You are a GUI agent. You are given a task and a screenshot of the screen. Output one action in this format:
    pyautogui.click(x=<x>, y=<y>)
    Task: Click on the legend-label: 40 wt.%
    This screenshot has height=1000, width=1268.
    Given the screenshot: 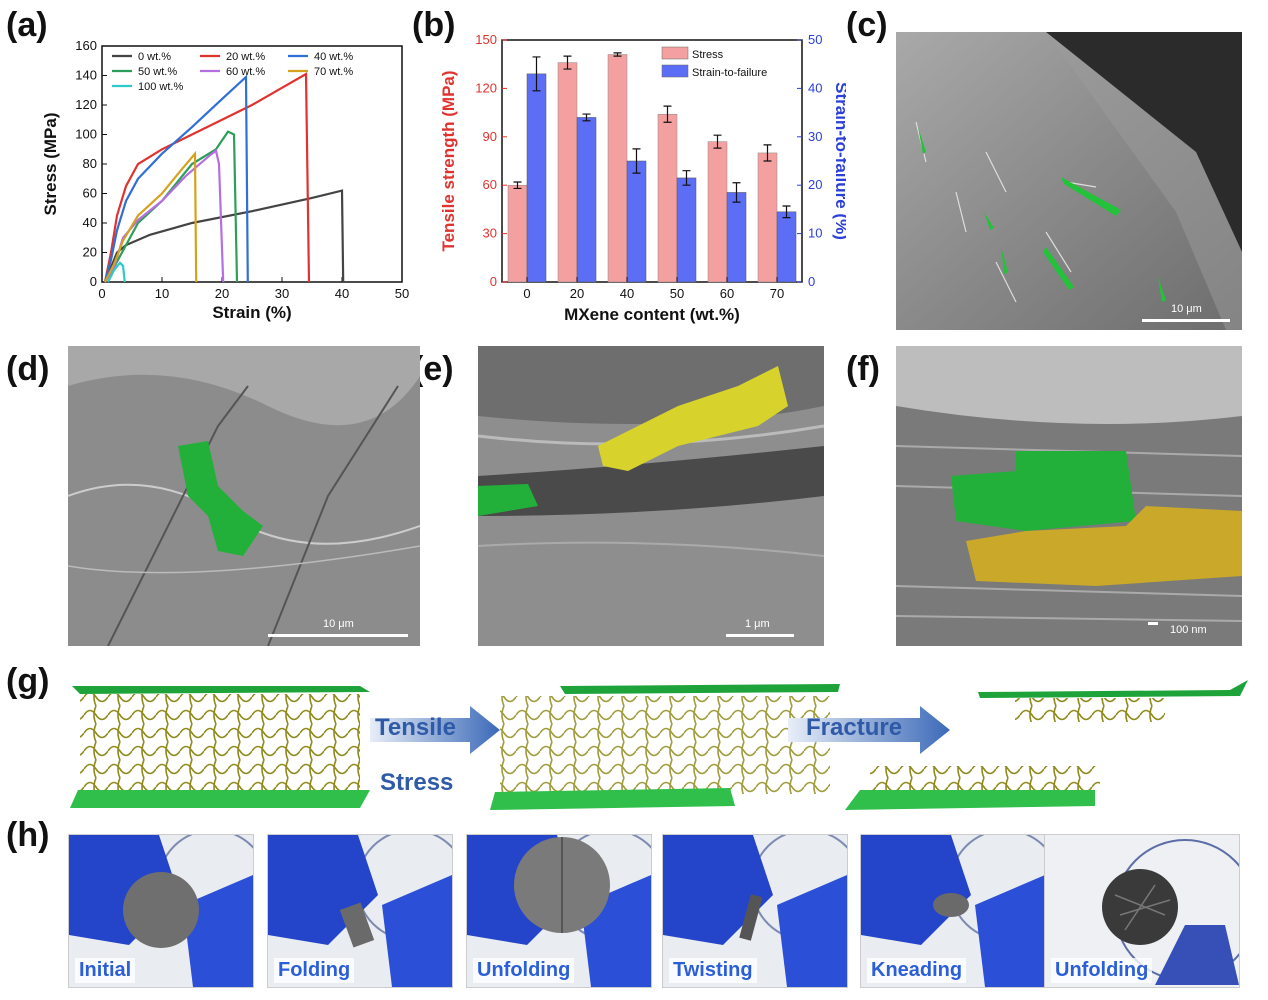 What is the action you would take?
    pyautogui.click(x=333, y=57)
    